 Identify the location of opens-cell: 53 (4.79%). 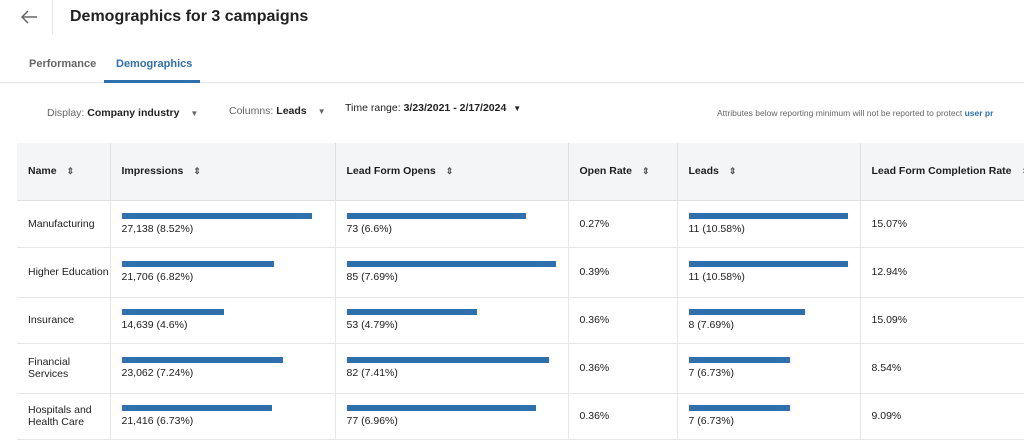
(452, 320).